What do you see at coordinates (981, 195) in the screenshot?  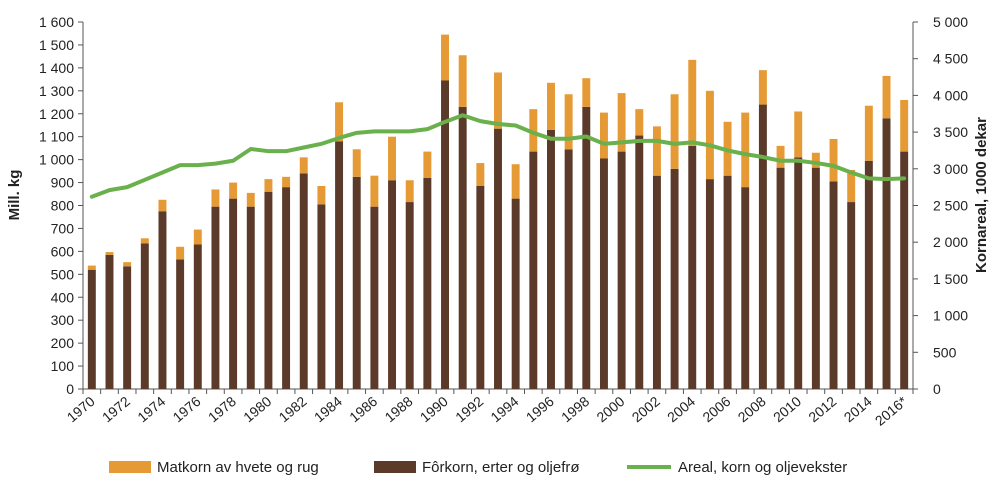 I see `right-y-axis-title: Kornareal, 1000 dekar` at bounding box center [981, 195].